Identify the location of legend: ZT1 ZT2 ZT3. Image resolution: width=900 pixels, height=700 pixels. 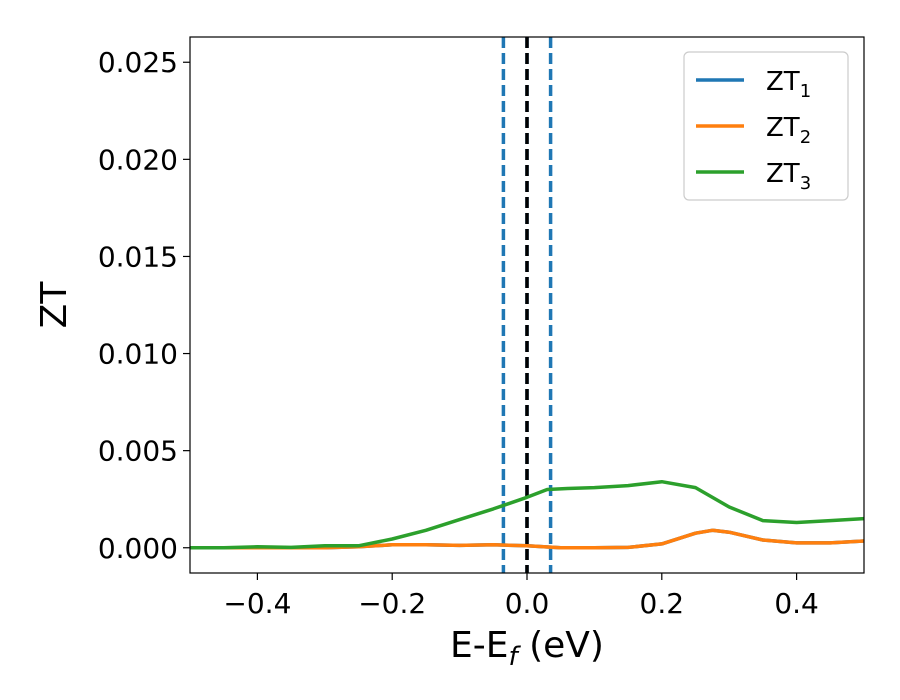
(766, 126).